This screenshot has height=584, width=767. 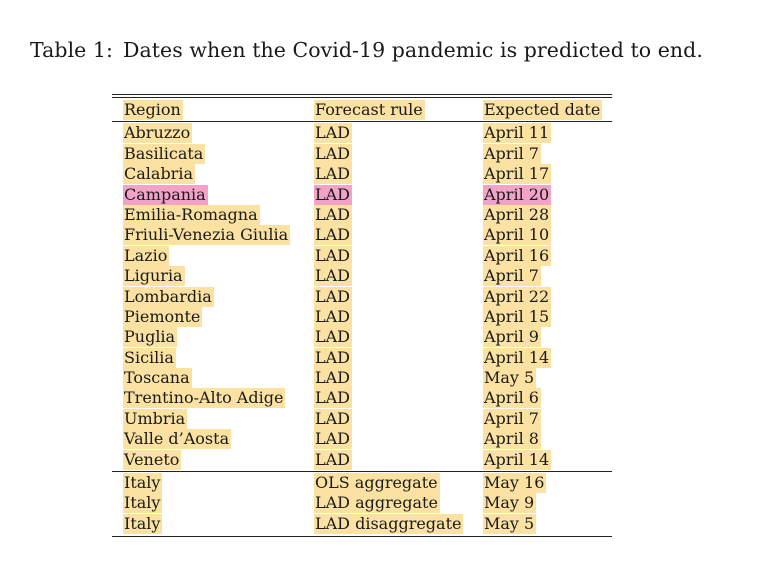 I want to click on cell-forecast-rule: LAD disaggregate, so click(x=389, y=523).